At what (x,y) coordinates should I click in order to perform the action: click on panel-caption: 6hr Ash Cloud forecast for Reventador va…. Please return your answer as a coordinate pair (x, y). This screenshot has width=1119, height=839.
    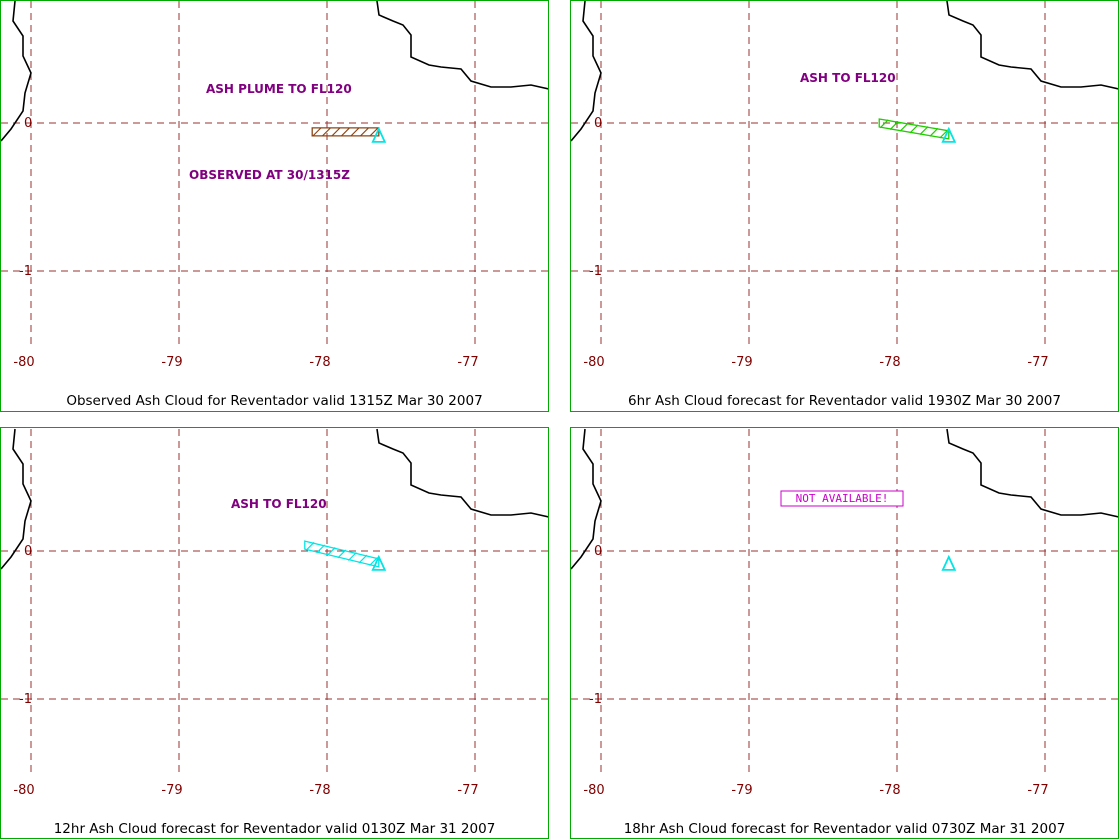
    Looking at the image, I should click on (844, 401).